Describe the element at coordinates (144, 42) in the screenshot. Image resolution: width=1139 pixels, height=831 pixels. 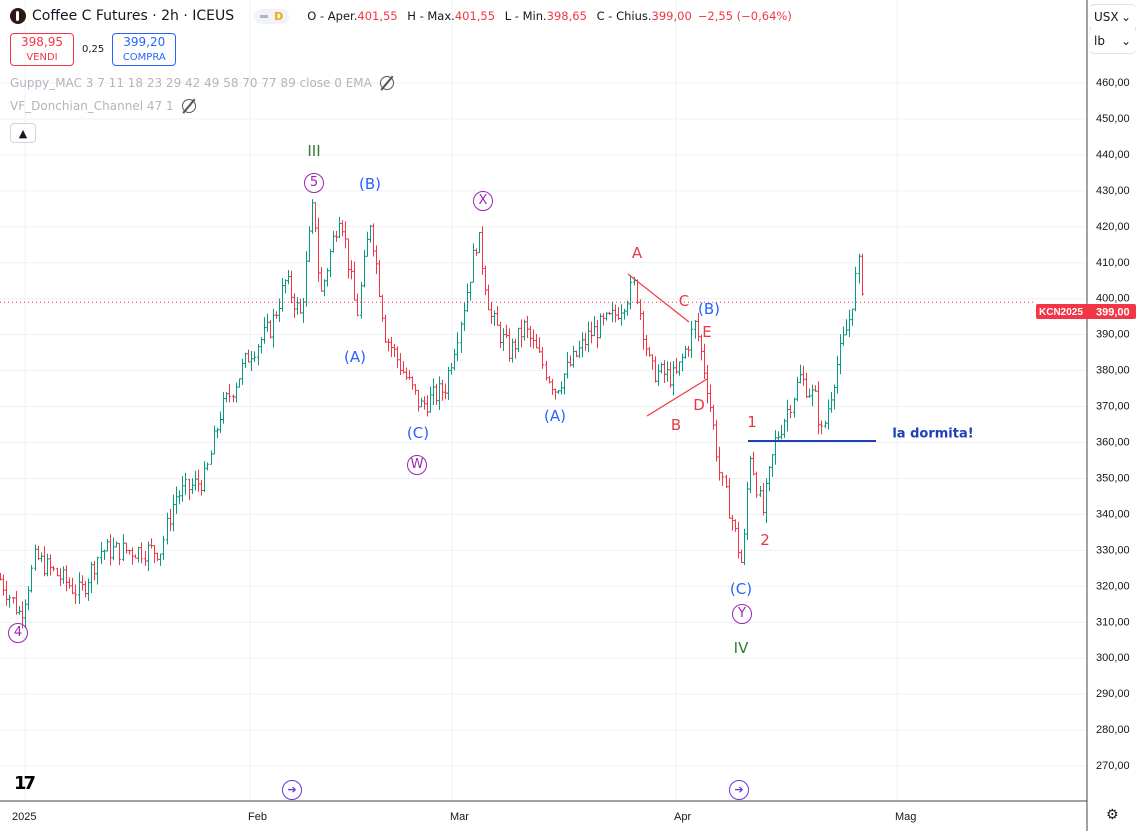
I see `buy-price: 399,20` at that location.